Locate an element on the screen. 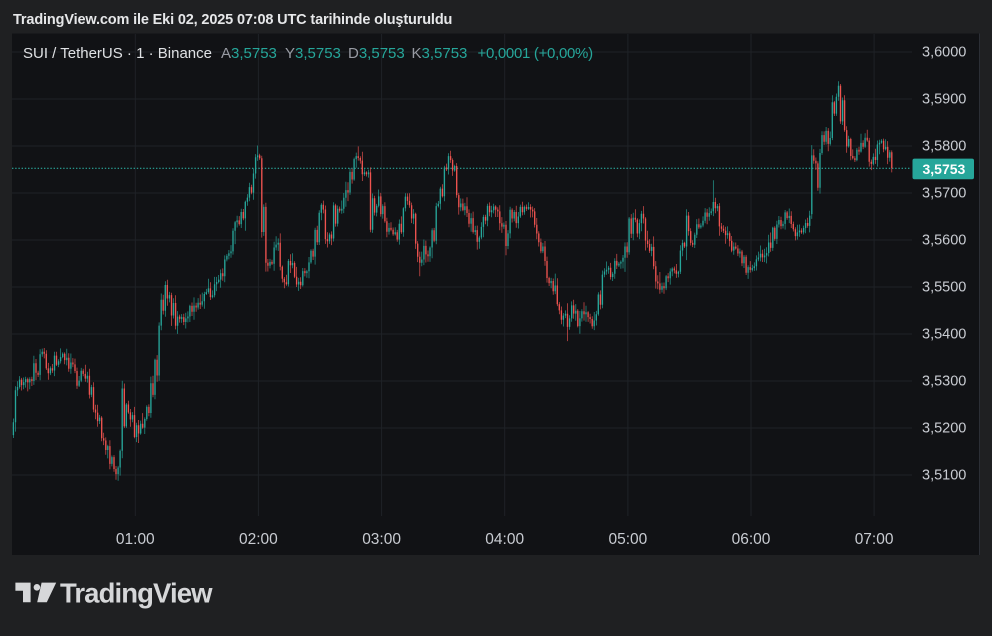 This screenshot has height=636, width=992. svg-text: K3,5753 is located at coordinates (440, 53).